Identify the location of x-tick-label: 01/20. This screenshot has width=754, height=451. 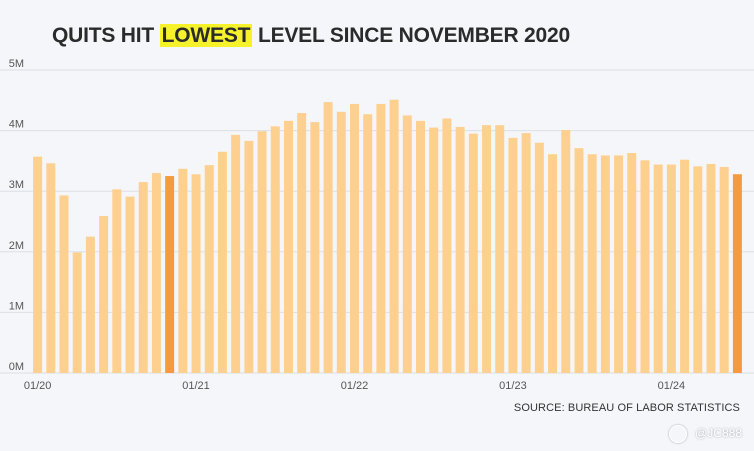
(38, 386).